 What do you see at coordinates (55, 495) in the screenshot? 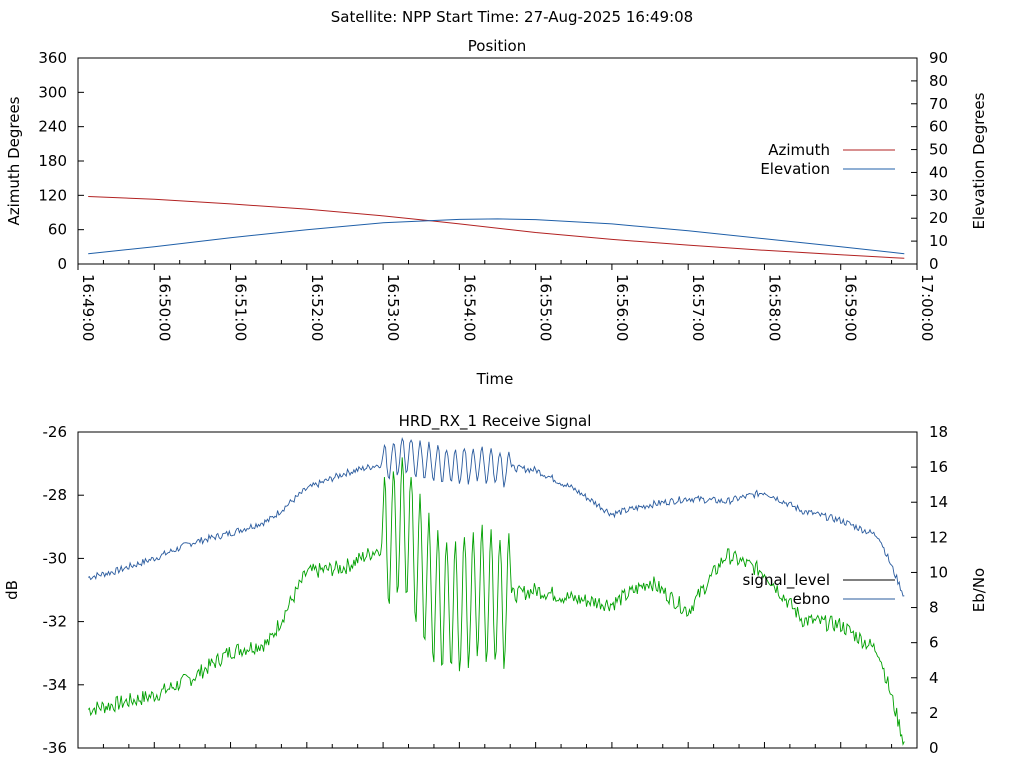
I see `db-tick-label: -28` at bounding box center [55, 495].